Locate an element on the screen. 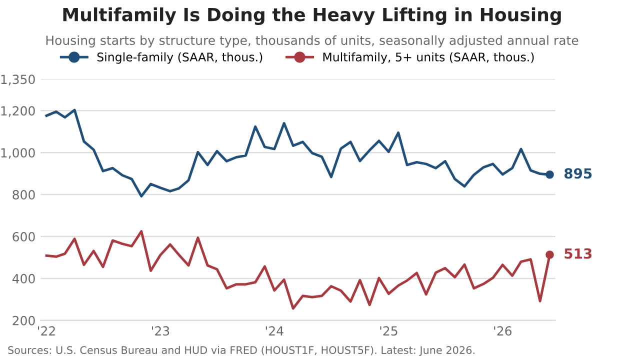  y-tick-label: 800 is located at coordinates (23, 195).